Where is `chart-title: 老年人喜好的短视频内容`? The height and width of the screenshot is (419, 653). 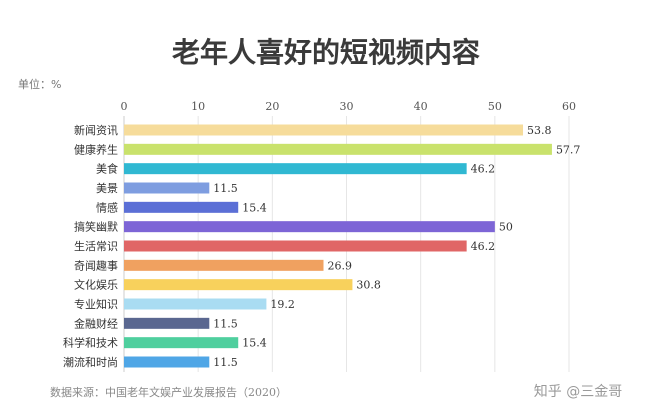 chart-title: 老年人喜好的短视频内容 is located at coordinates (326, 52).